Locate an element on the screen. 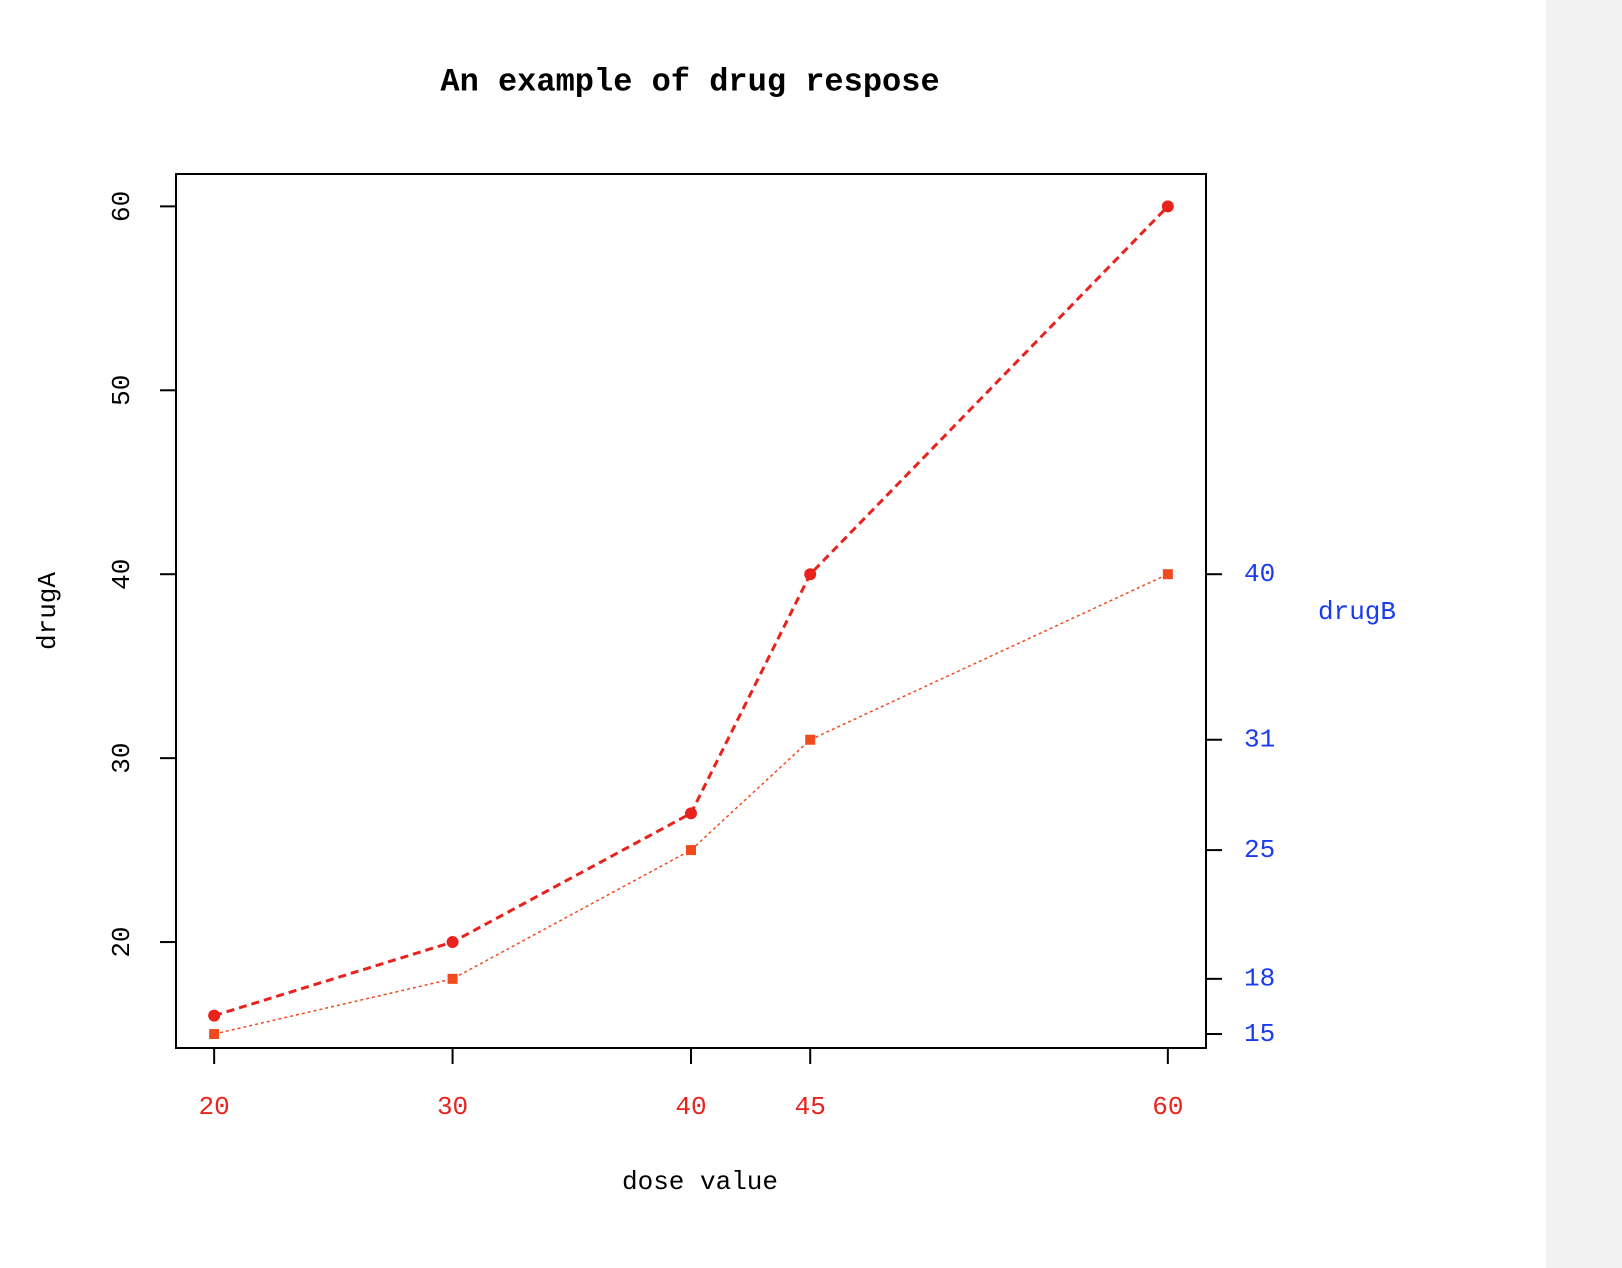 The height and width of the screenshot is (1268, 1622). x-tick-label: 30 is located at coordinates (452, 1107).